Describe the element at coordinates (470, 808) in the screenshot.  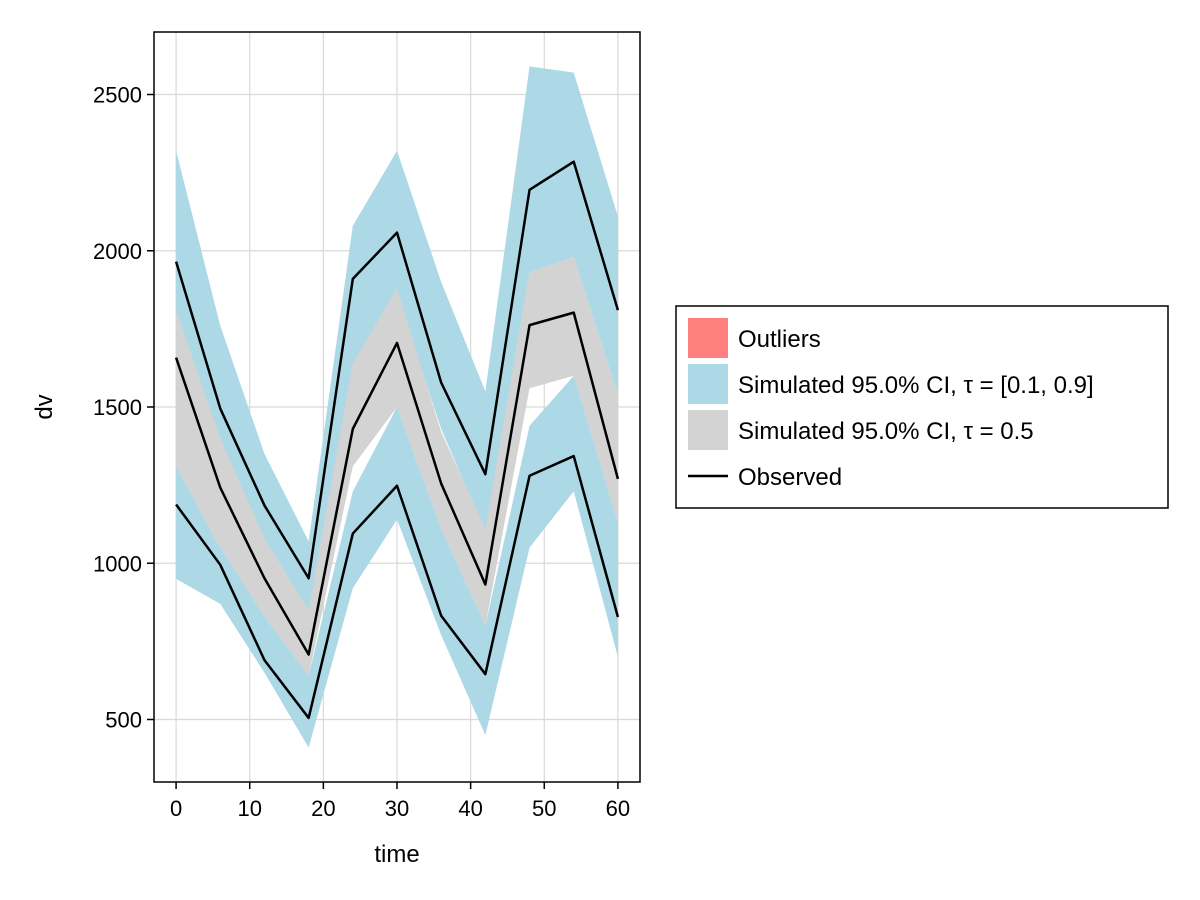
I see `x-tick-label: 40` at that location.